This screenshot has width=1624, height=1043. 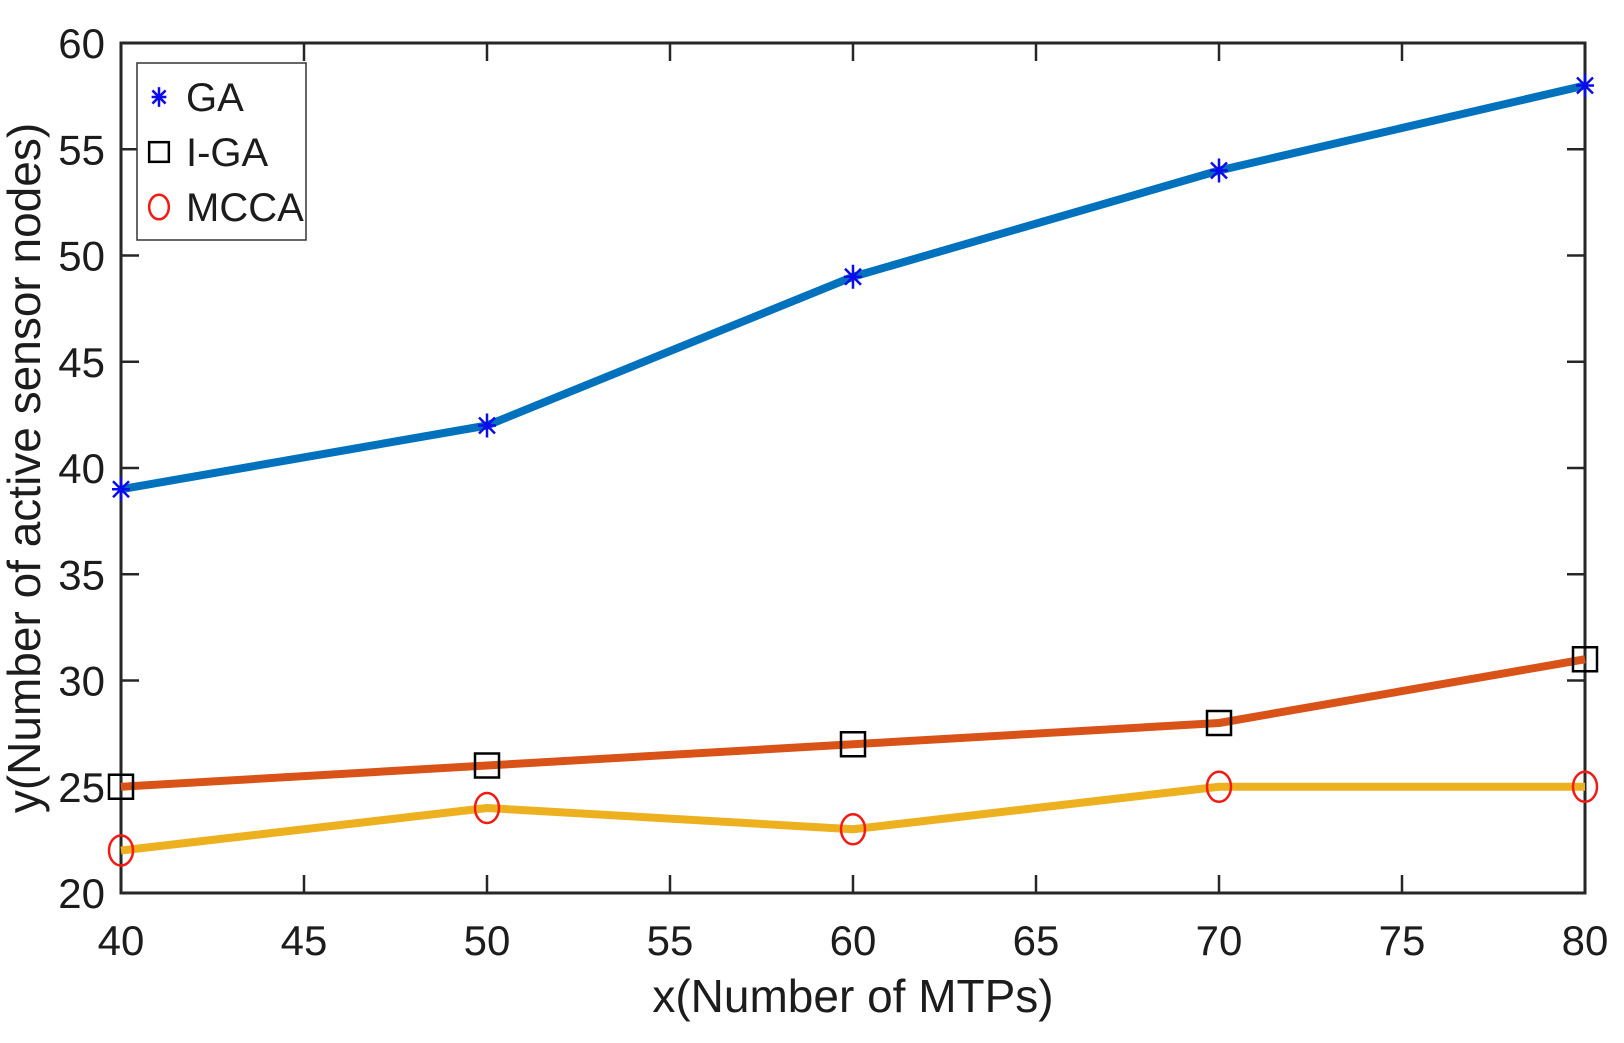 What do you see at coordinates (670, 940) in the screenshot?
I see `x-tick-label: 55` at bounding box center [670, 940].